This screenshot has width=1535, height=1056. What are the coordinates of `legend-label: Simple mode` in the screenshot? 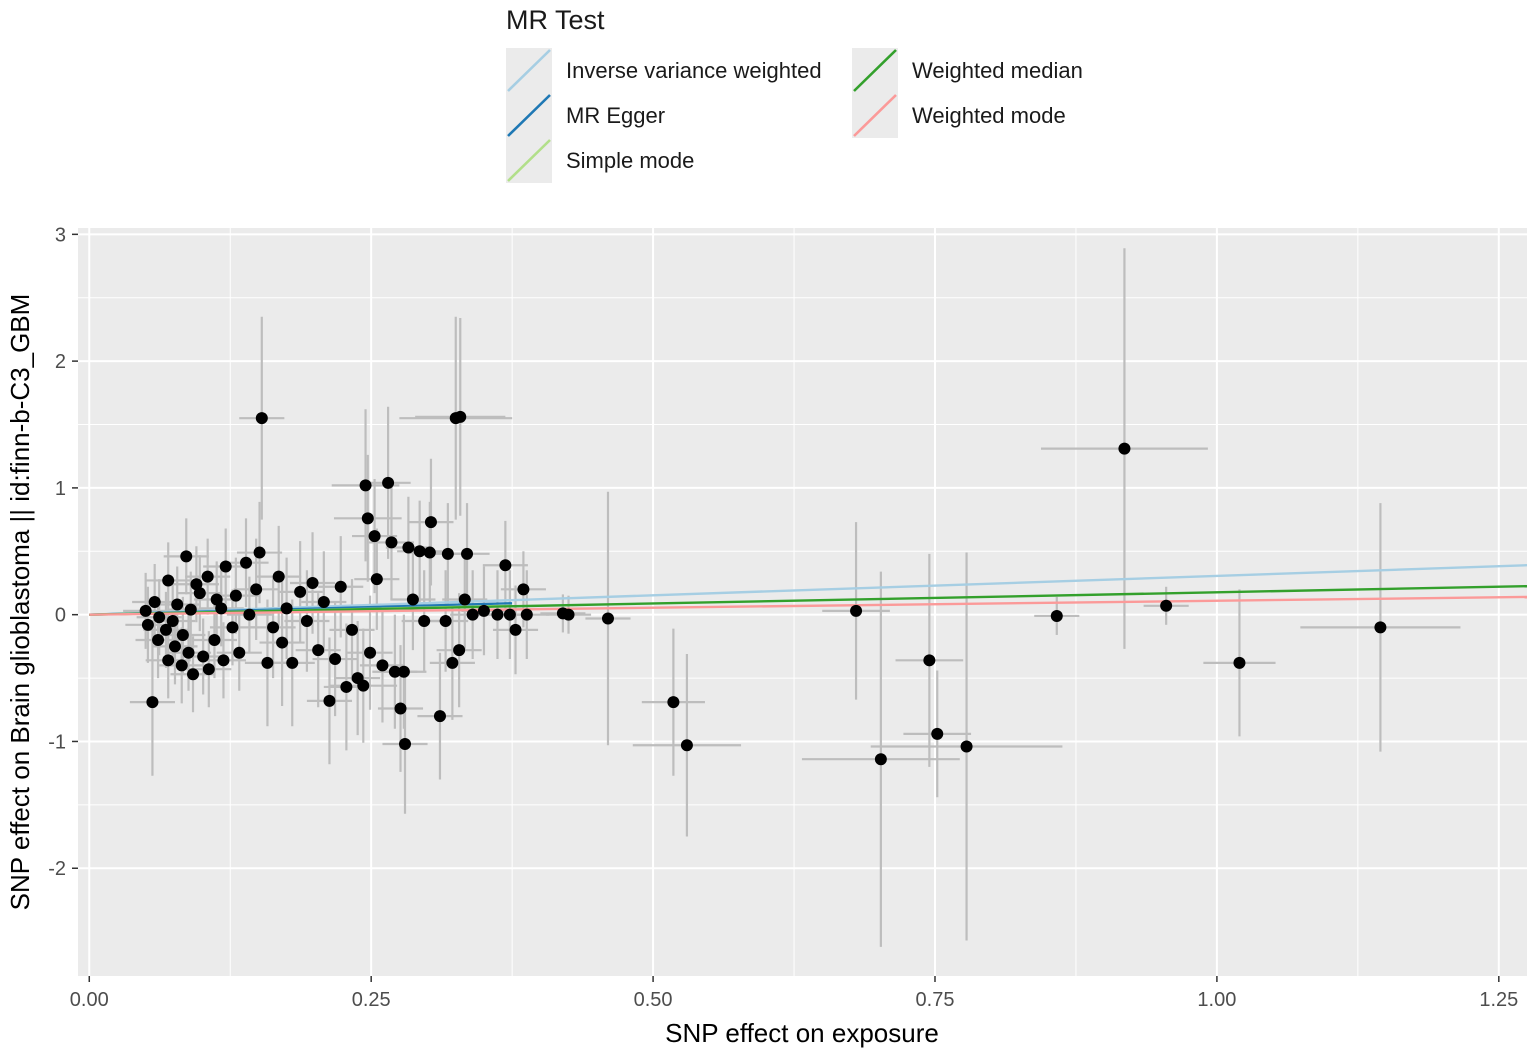 It's located at (630, 160).